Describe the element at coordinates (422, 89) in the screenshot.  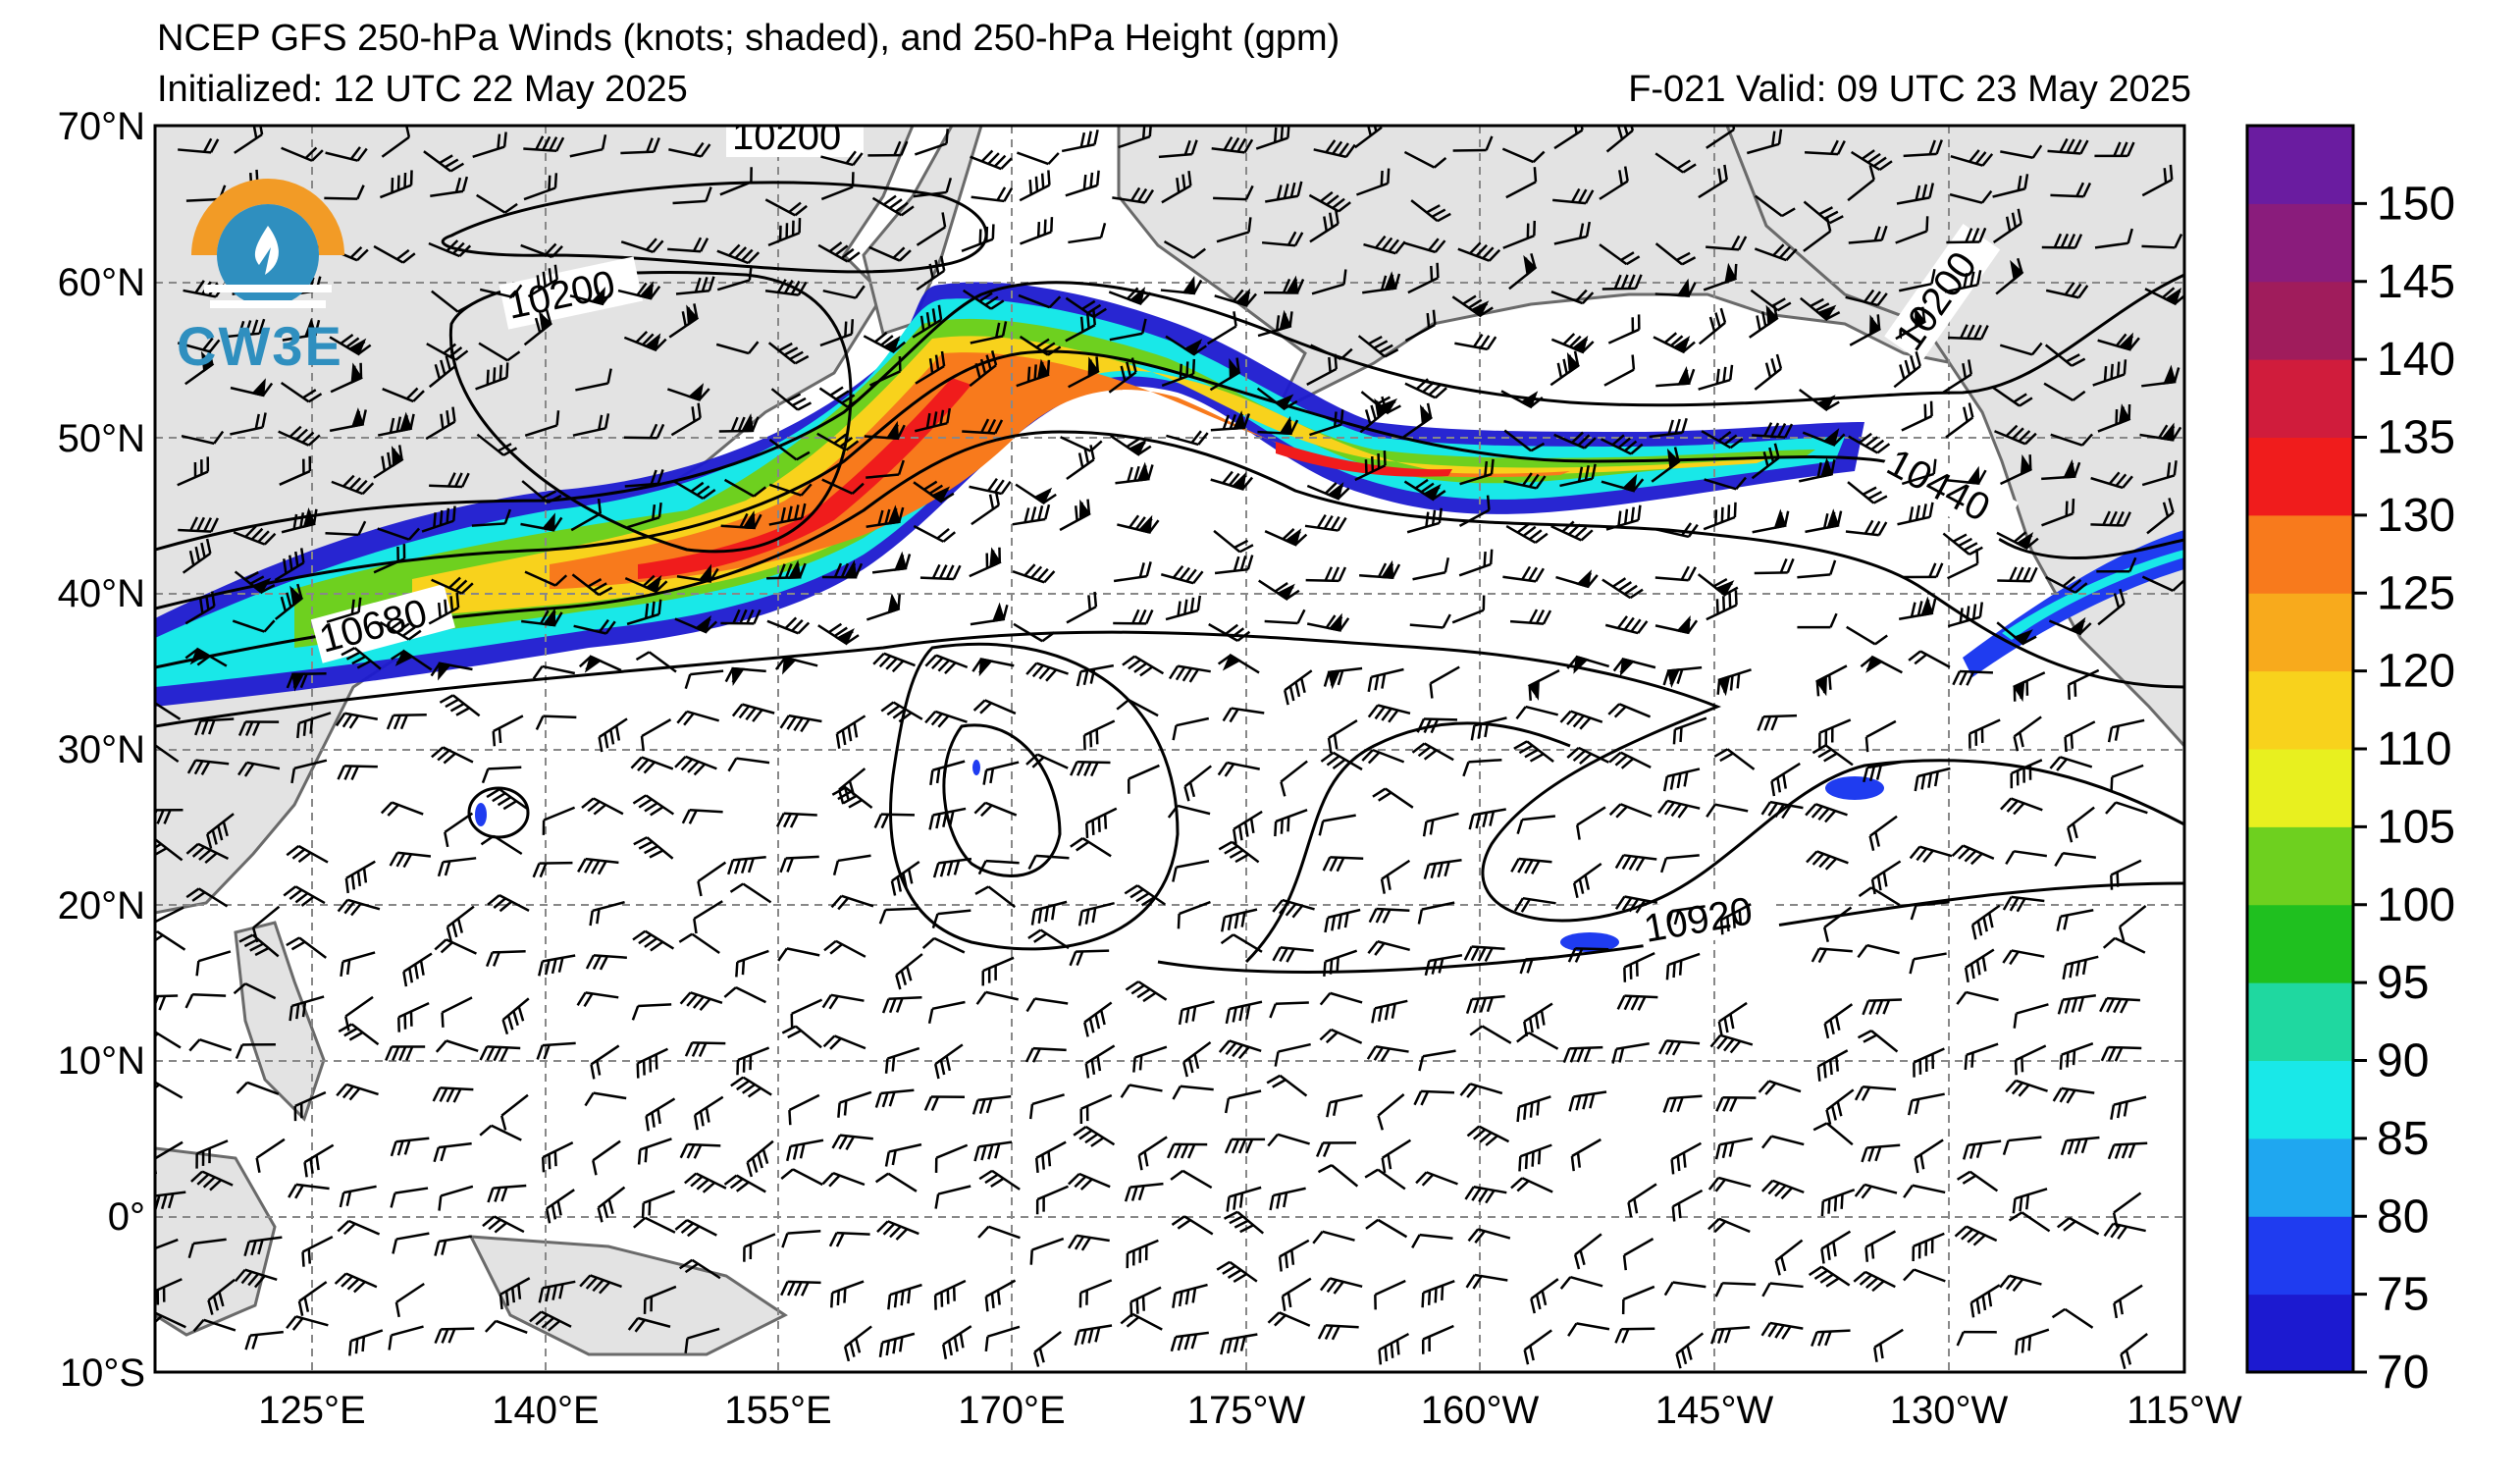
I see `initialized-label: Initialized: 12 UTC 22 May 2025` at that location.